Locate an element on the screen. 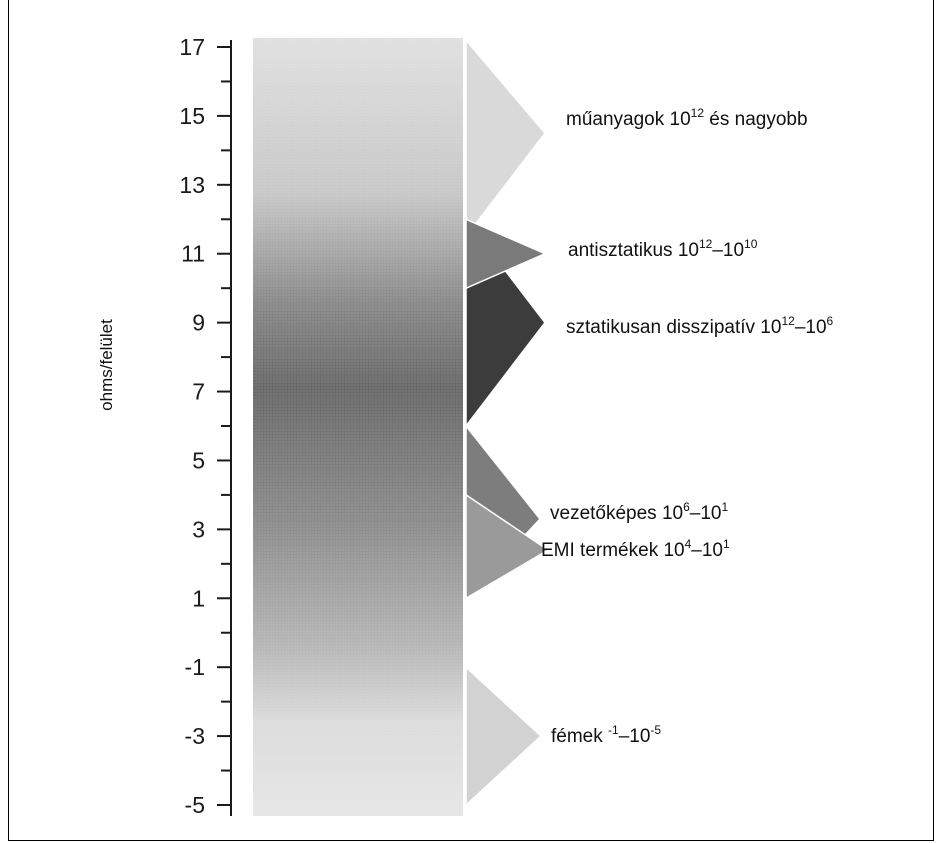  category-label: sztatikusan disszipatív 1012–106 is located at coordinates (700, 326).